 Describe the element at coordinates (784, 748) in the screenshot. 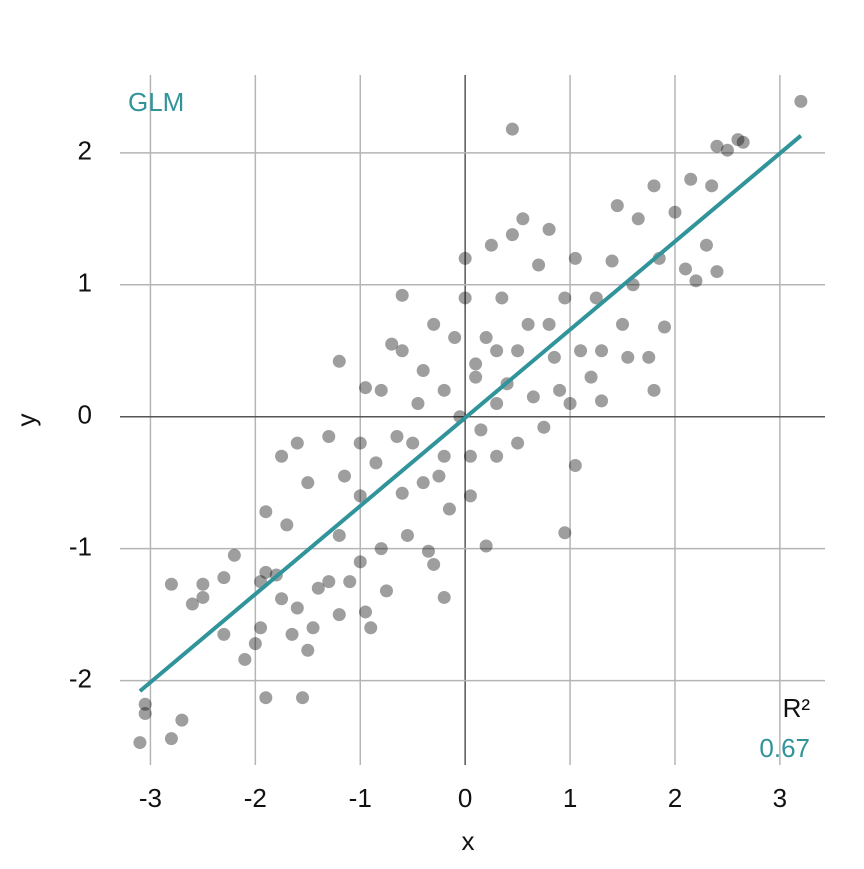

I see `r2-value: 0.67` at that location.